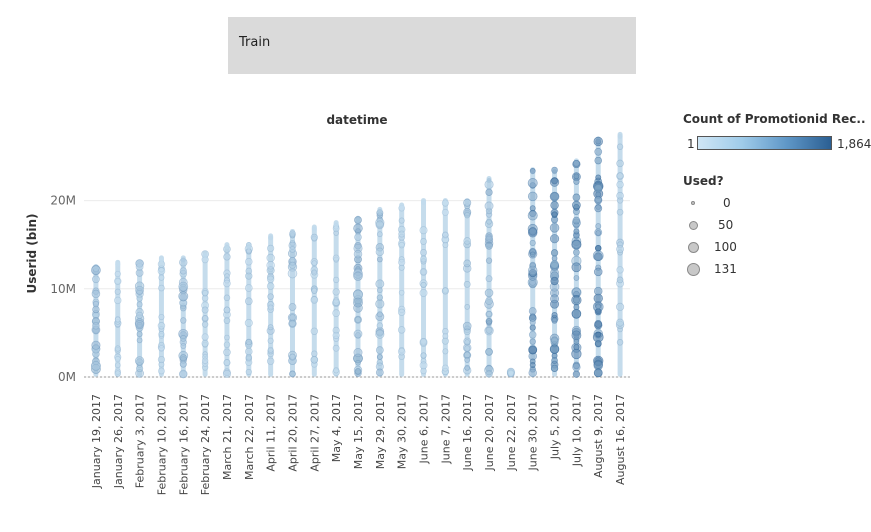 This screenshot has width=871, height=532. What do you see at coordinates (227, 437) in the screenshot?
I see `x-tick-label: March 21, 2017` at bounding box center [227, 437].